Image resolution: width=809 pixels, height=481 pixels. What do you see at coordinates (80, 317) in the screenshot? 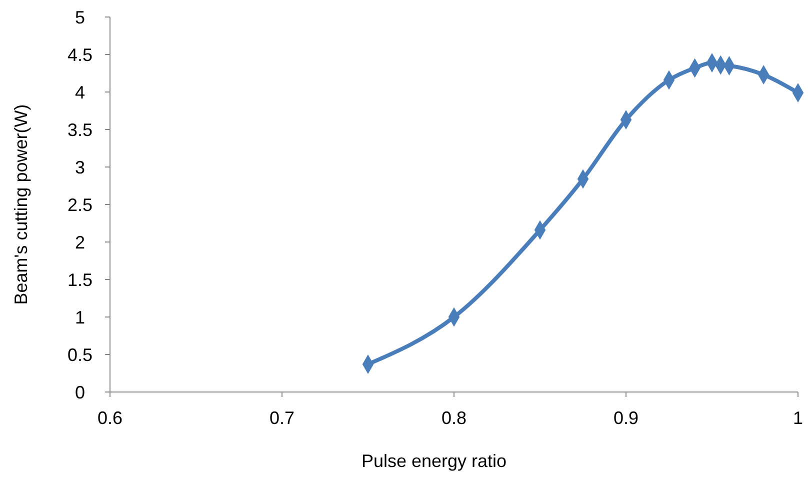
I see `y-tick-label: 1` at bounding box center [80, 317].